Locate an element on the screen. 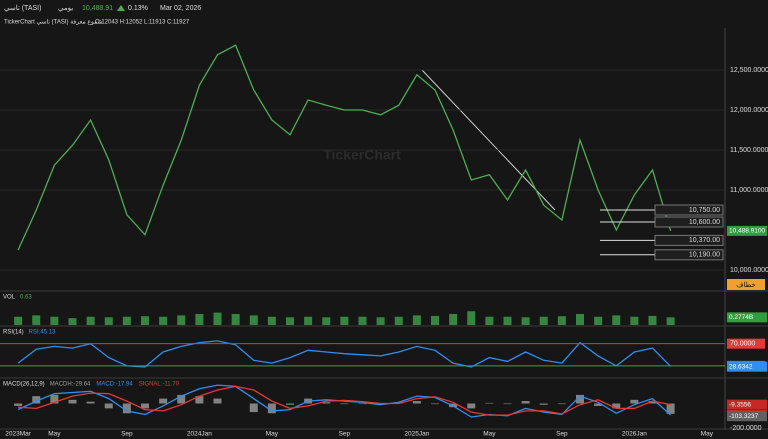 Image resolution: width=768 pixels, height=439 pixels. panel-title: VOL is located at coordinates (9, 298).